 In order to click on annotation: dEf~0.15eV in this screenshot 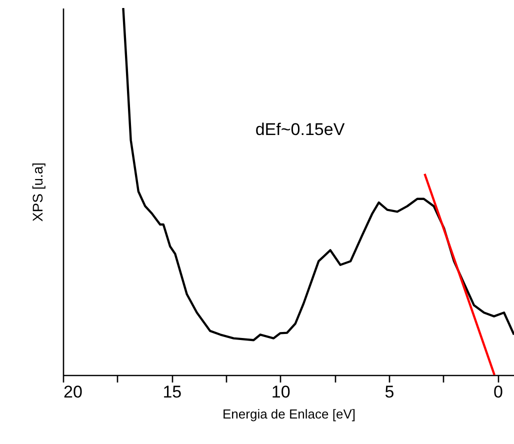, I will do `click(300, 129)`.